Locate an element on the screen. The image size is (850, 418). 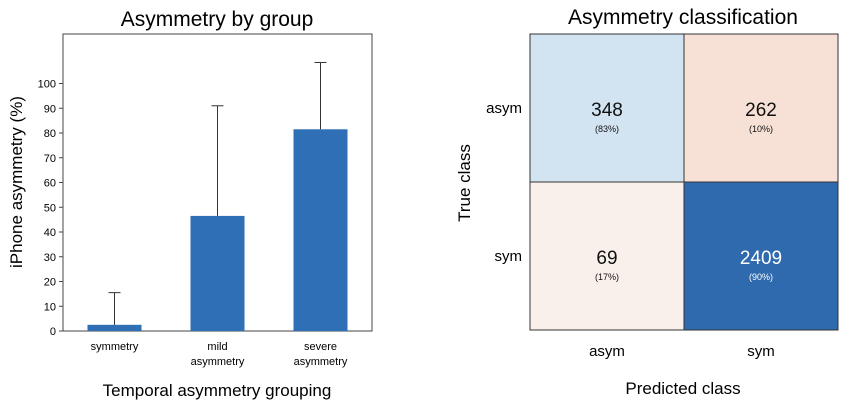
bar-y-axis-label: iPhone asymmetry (%) is located at coordinates (16, 182).